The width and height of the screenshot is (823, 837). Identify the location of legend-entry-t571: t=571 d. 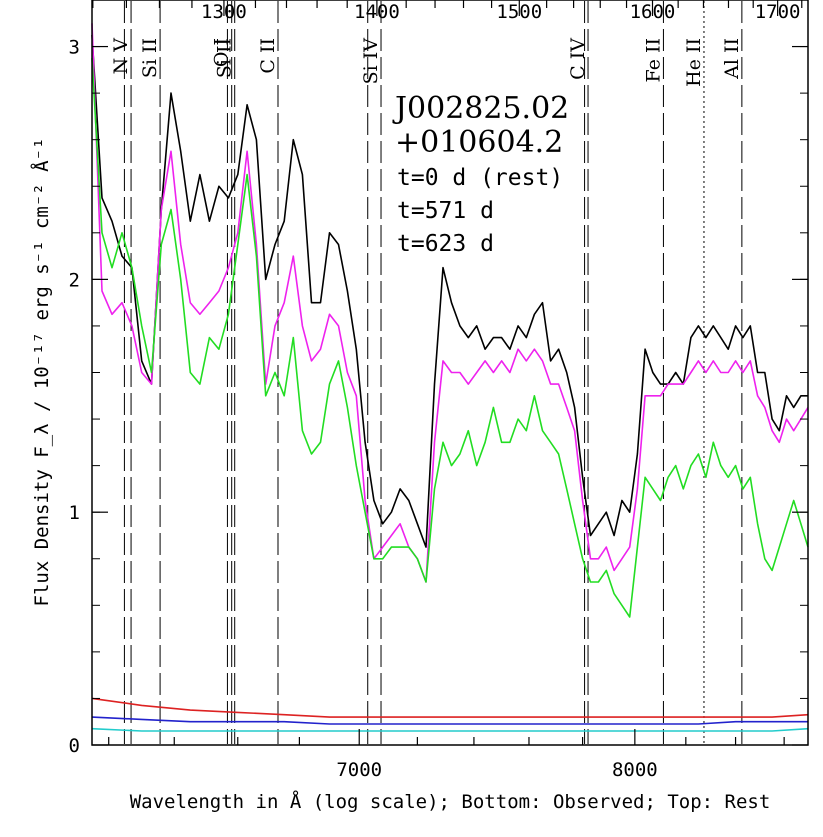
(445, 211).